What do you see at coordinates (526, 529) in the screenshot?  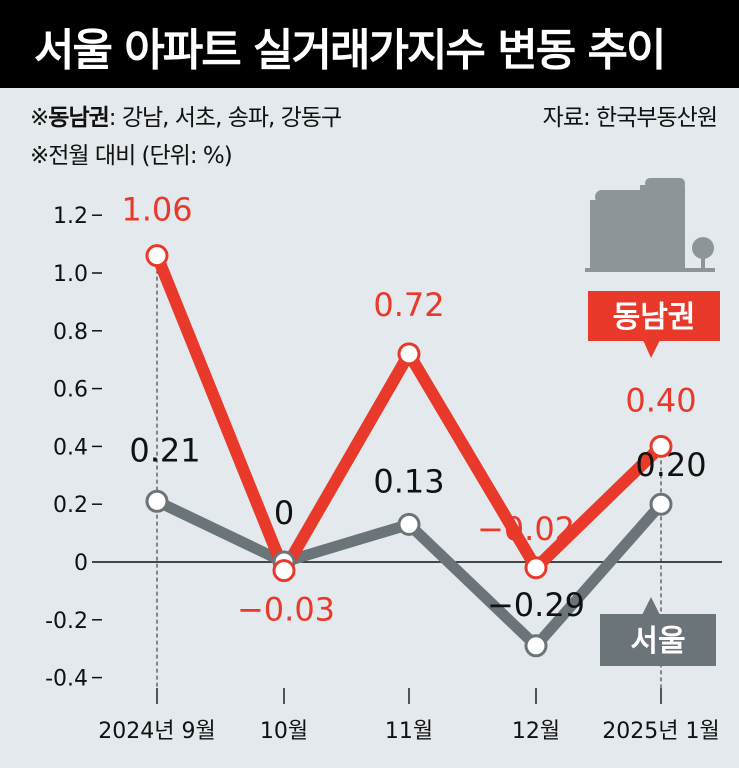 I see `data-label: −0.02` at bounding box center [526, 529].